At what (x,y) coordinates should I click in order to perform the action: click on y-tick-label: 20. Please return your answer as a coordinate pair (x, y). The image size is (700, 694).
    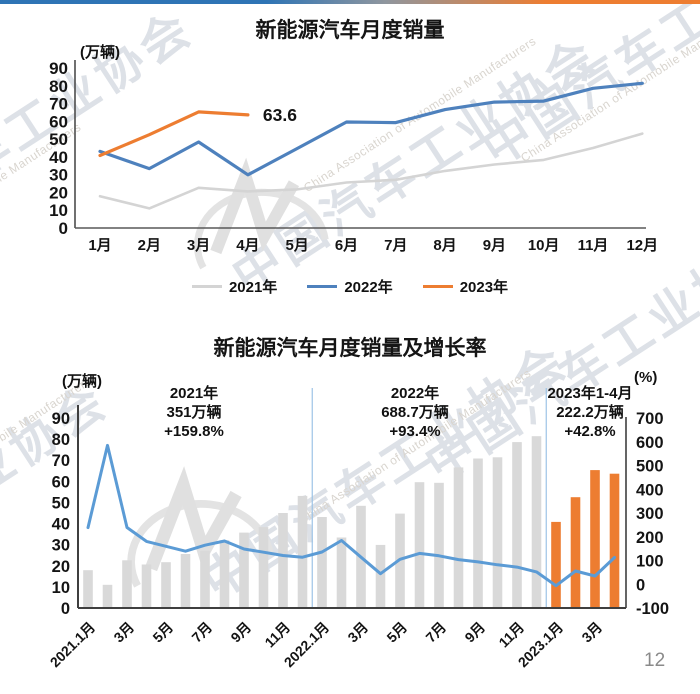
    Looking at the image, I should click on (58, 192).